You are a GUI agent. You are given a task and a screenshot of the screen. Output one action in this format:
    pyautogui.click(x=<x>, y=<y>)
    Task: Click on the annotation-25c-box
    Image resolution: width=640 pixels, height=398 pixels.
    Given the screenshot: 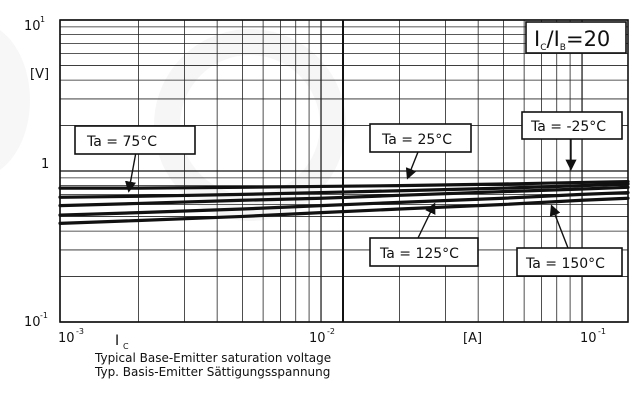 What is the action you would take?
    pyautogui.click(x=420, y=138)
    